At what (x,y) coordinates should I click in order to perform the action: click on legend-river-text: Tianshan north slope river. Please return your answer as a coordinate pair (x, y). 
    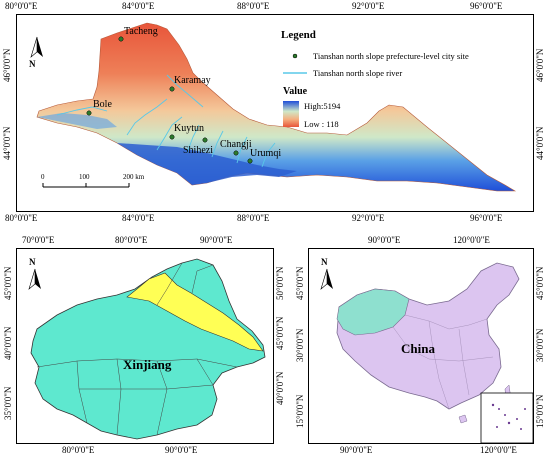
    Looking at the image, I should click on (358, 73).